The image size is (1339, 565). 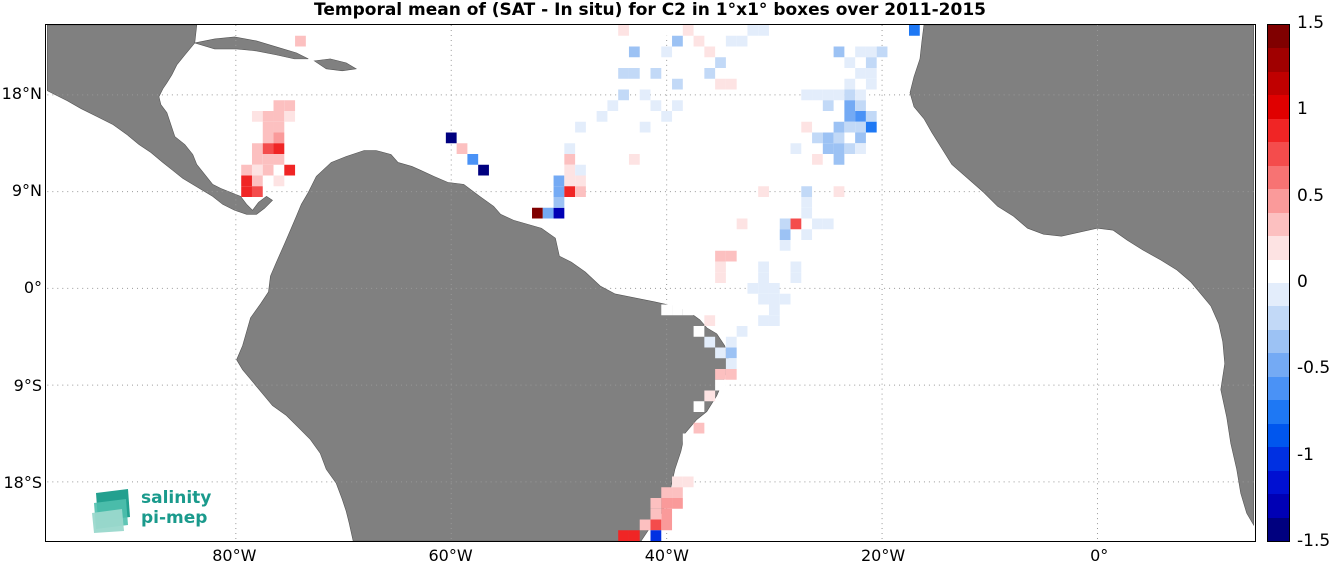 I want to click on colorbar-tick-label-1: 1, so click(x=1302, y=109).